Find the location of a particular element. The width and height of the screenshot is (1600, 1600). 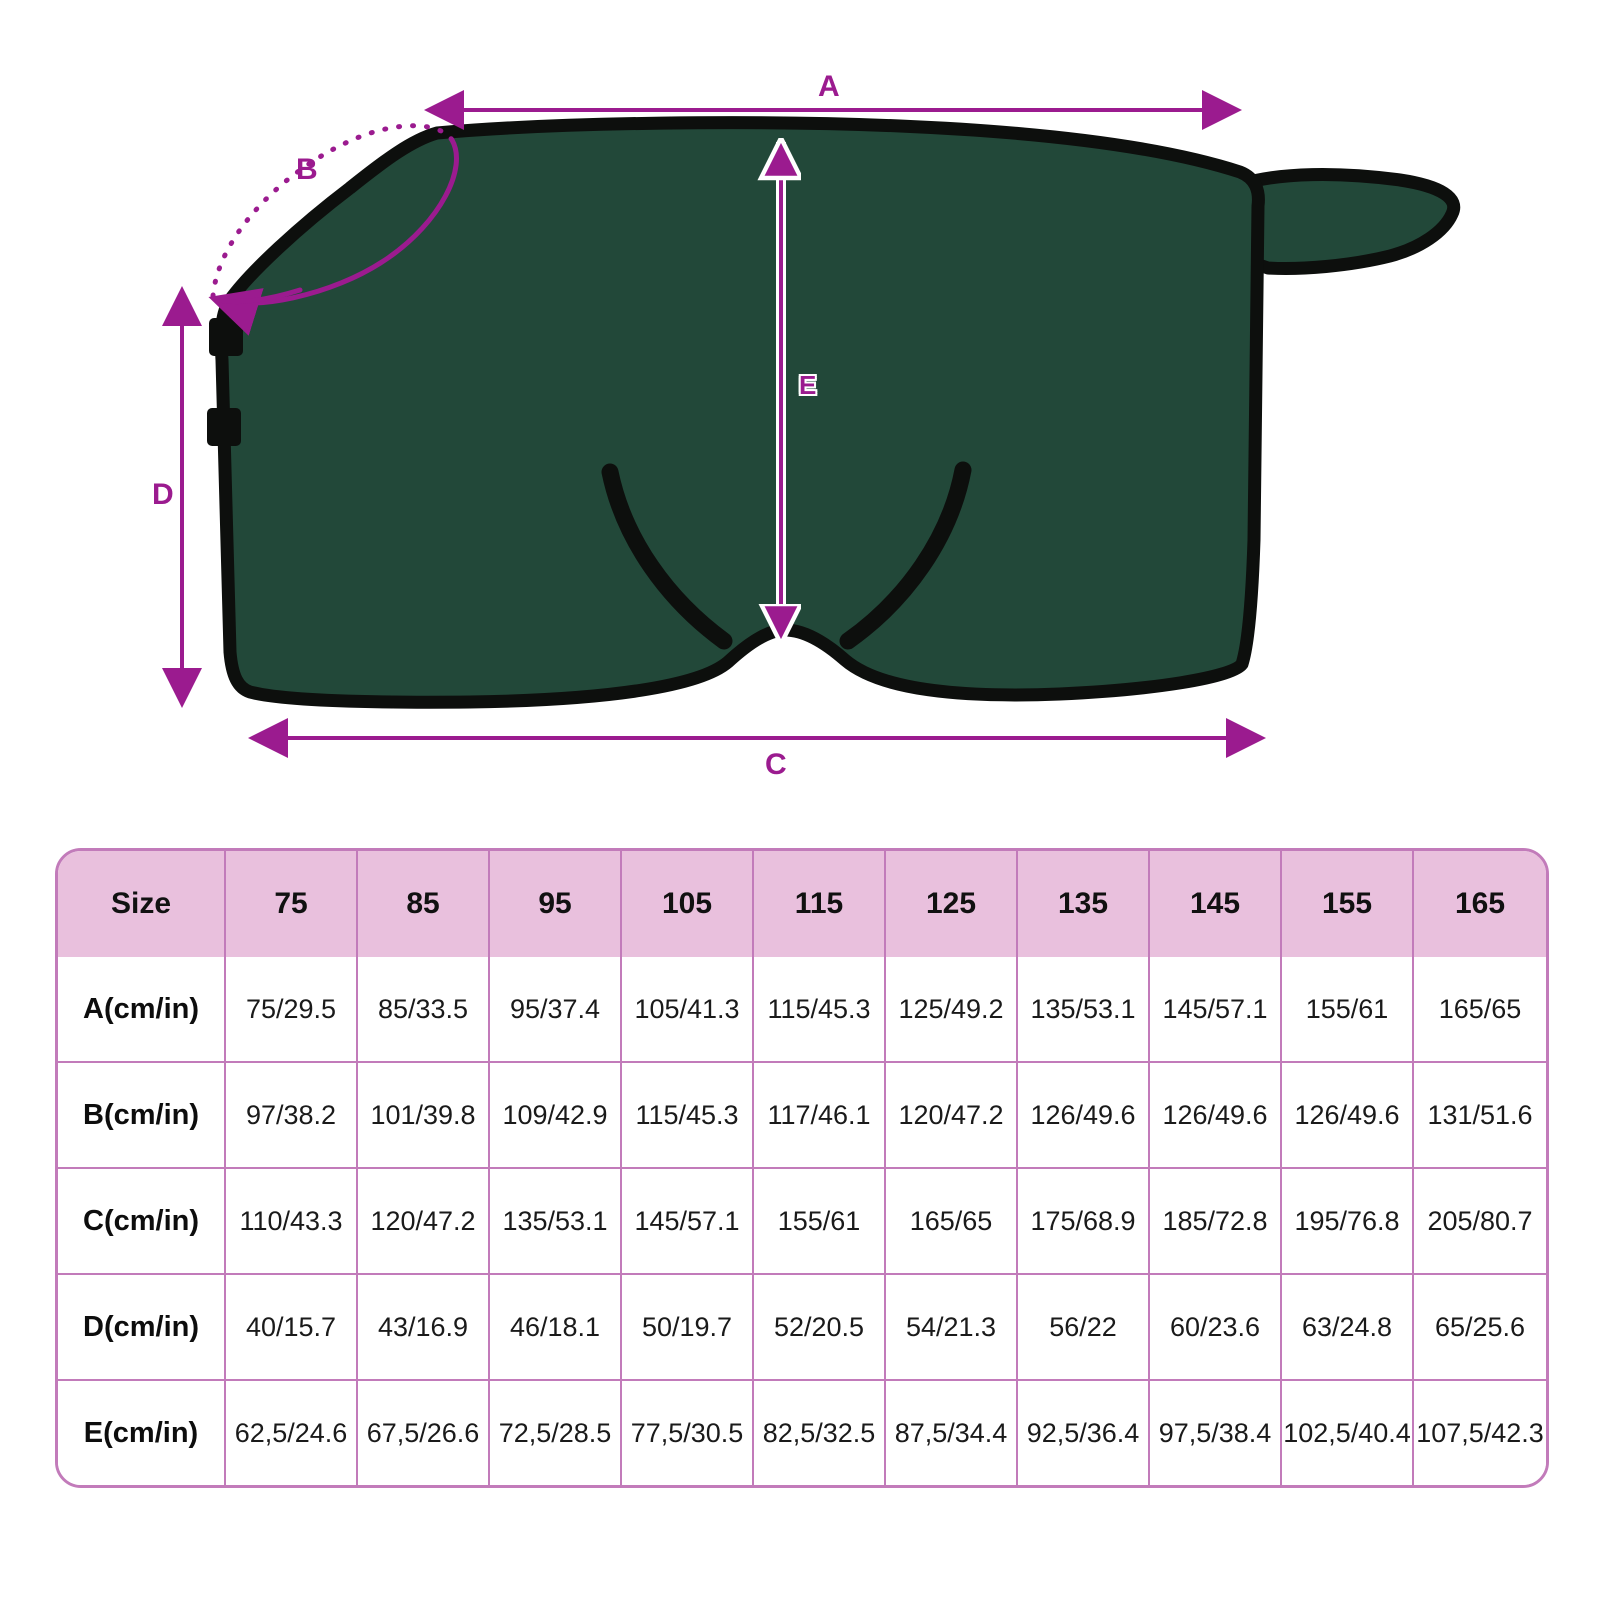

table-cell: 67,5/26.6 is located at coordinates (424, 1433).